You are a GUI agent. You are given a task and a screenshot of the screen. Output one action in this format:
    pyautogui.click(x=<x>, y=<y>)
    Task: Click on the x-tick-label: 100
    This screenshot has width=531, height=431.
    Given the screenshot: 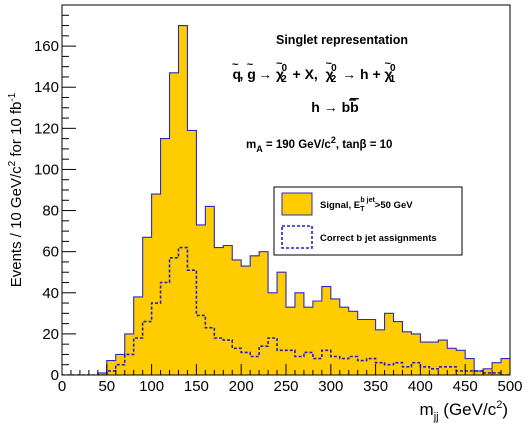 What is the action you would take?
    pyautogui.click(x=151, y=386)
    